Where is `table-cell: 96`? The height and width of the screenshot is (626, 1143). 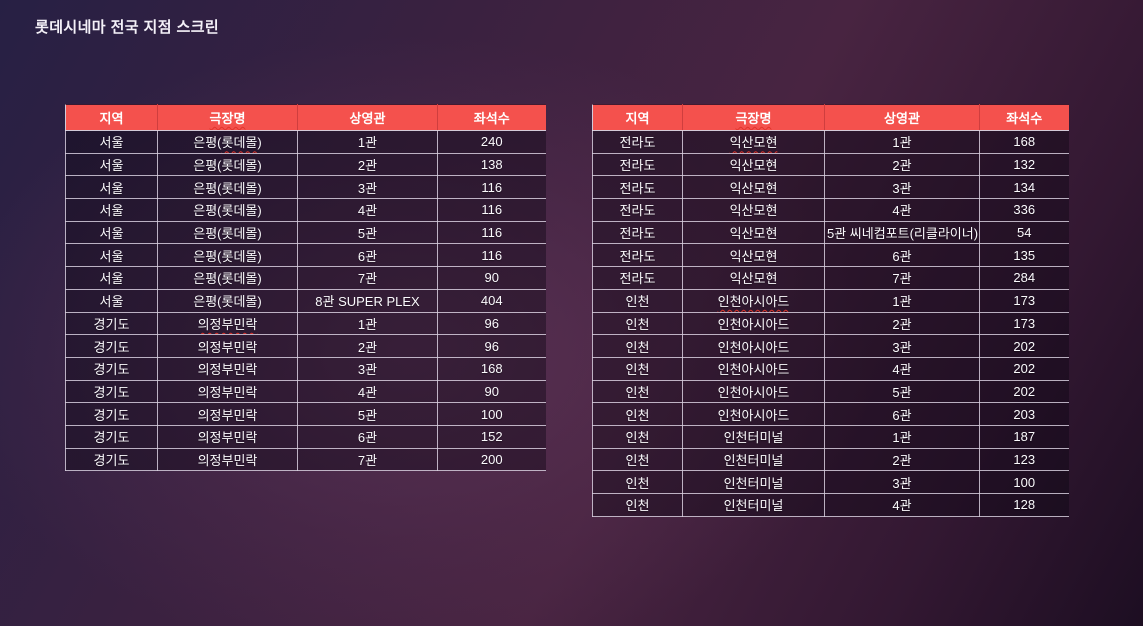 table-cell: 96 is located at coordinates (491, 324).